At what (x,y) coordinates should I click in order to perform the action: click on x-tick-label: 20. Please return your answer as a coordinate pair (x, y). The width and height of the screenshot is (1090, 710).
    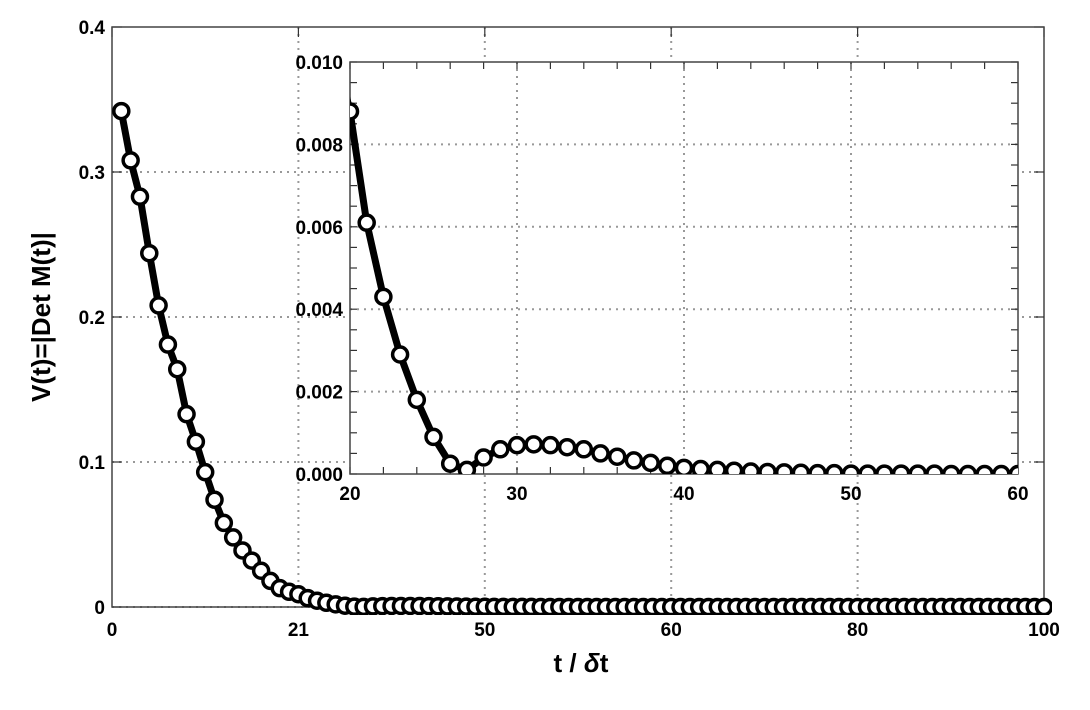
    Looking at the image, I should click on (349, 494).